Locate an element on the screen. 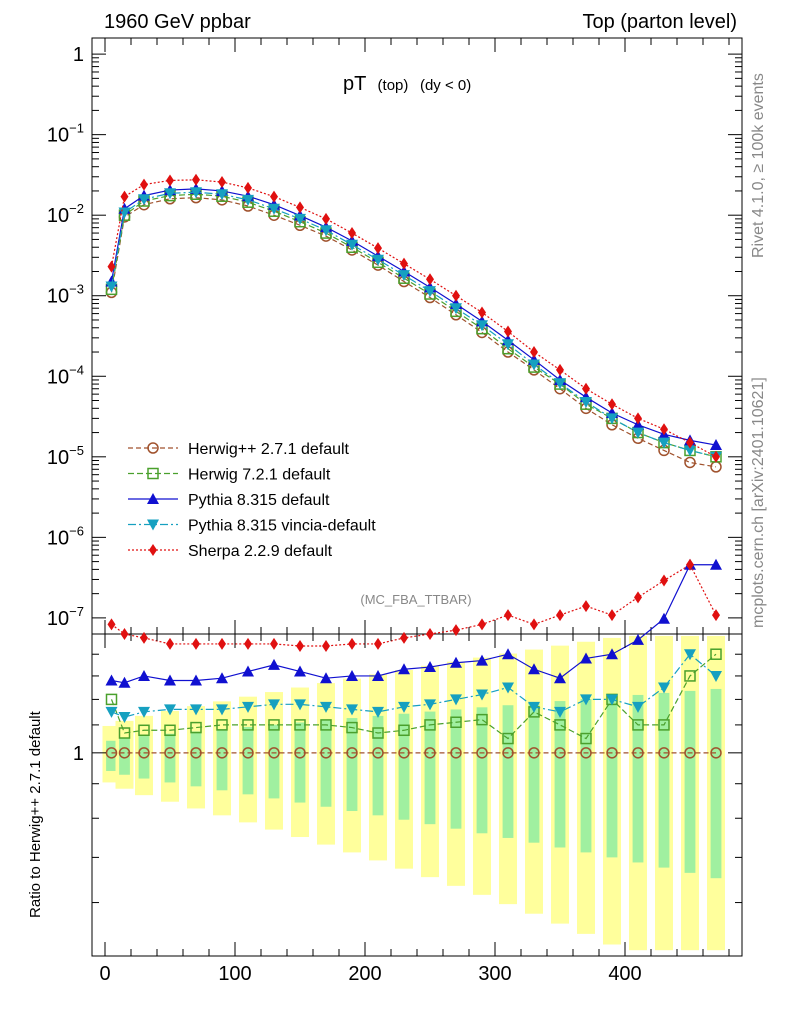 Image resolution: width=786 pixels, height=1024 pixels. y-tick-exponent: −3 is located at coordinates (76, 289).